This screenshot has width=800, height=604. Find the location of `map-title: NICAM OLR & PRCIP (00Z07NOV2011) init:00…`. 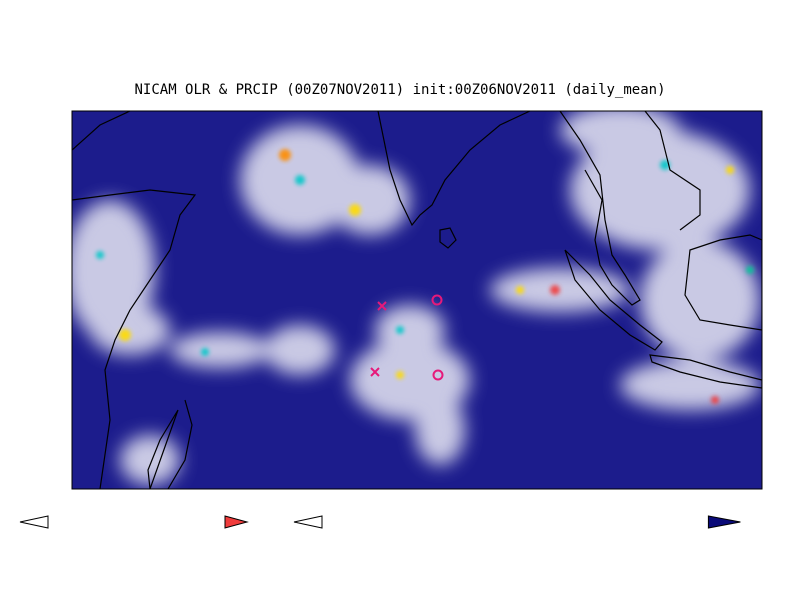

map-title: NICAM OLR & PRCIP (00Z07NOV2011) init:00… is located at coordinates (399, 90).